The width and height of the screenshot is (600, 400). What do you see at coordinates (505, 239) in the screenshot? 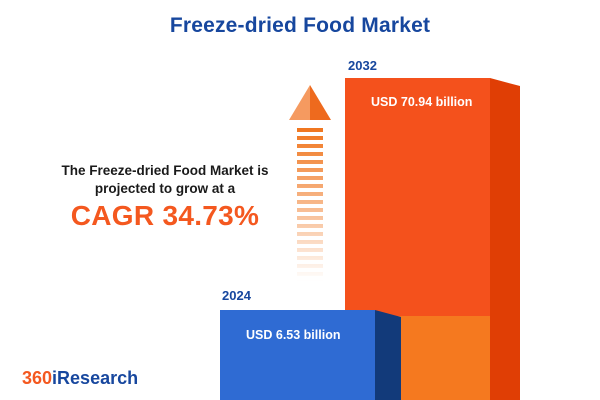
I see `bar-2032-side-face` at bounding box center [505, 239].